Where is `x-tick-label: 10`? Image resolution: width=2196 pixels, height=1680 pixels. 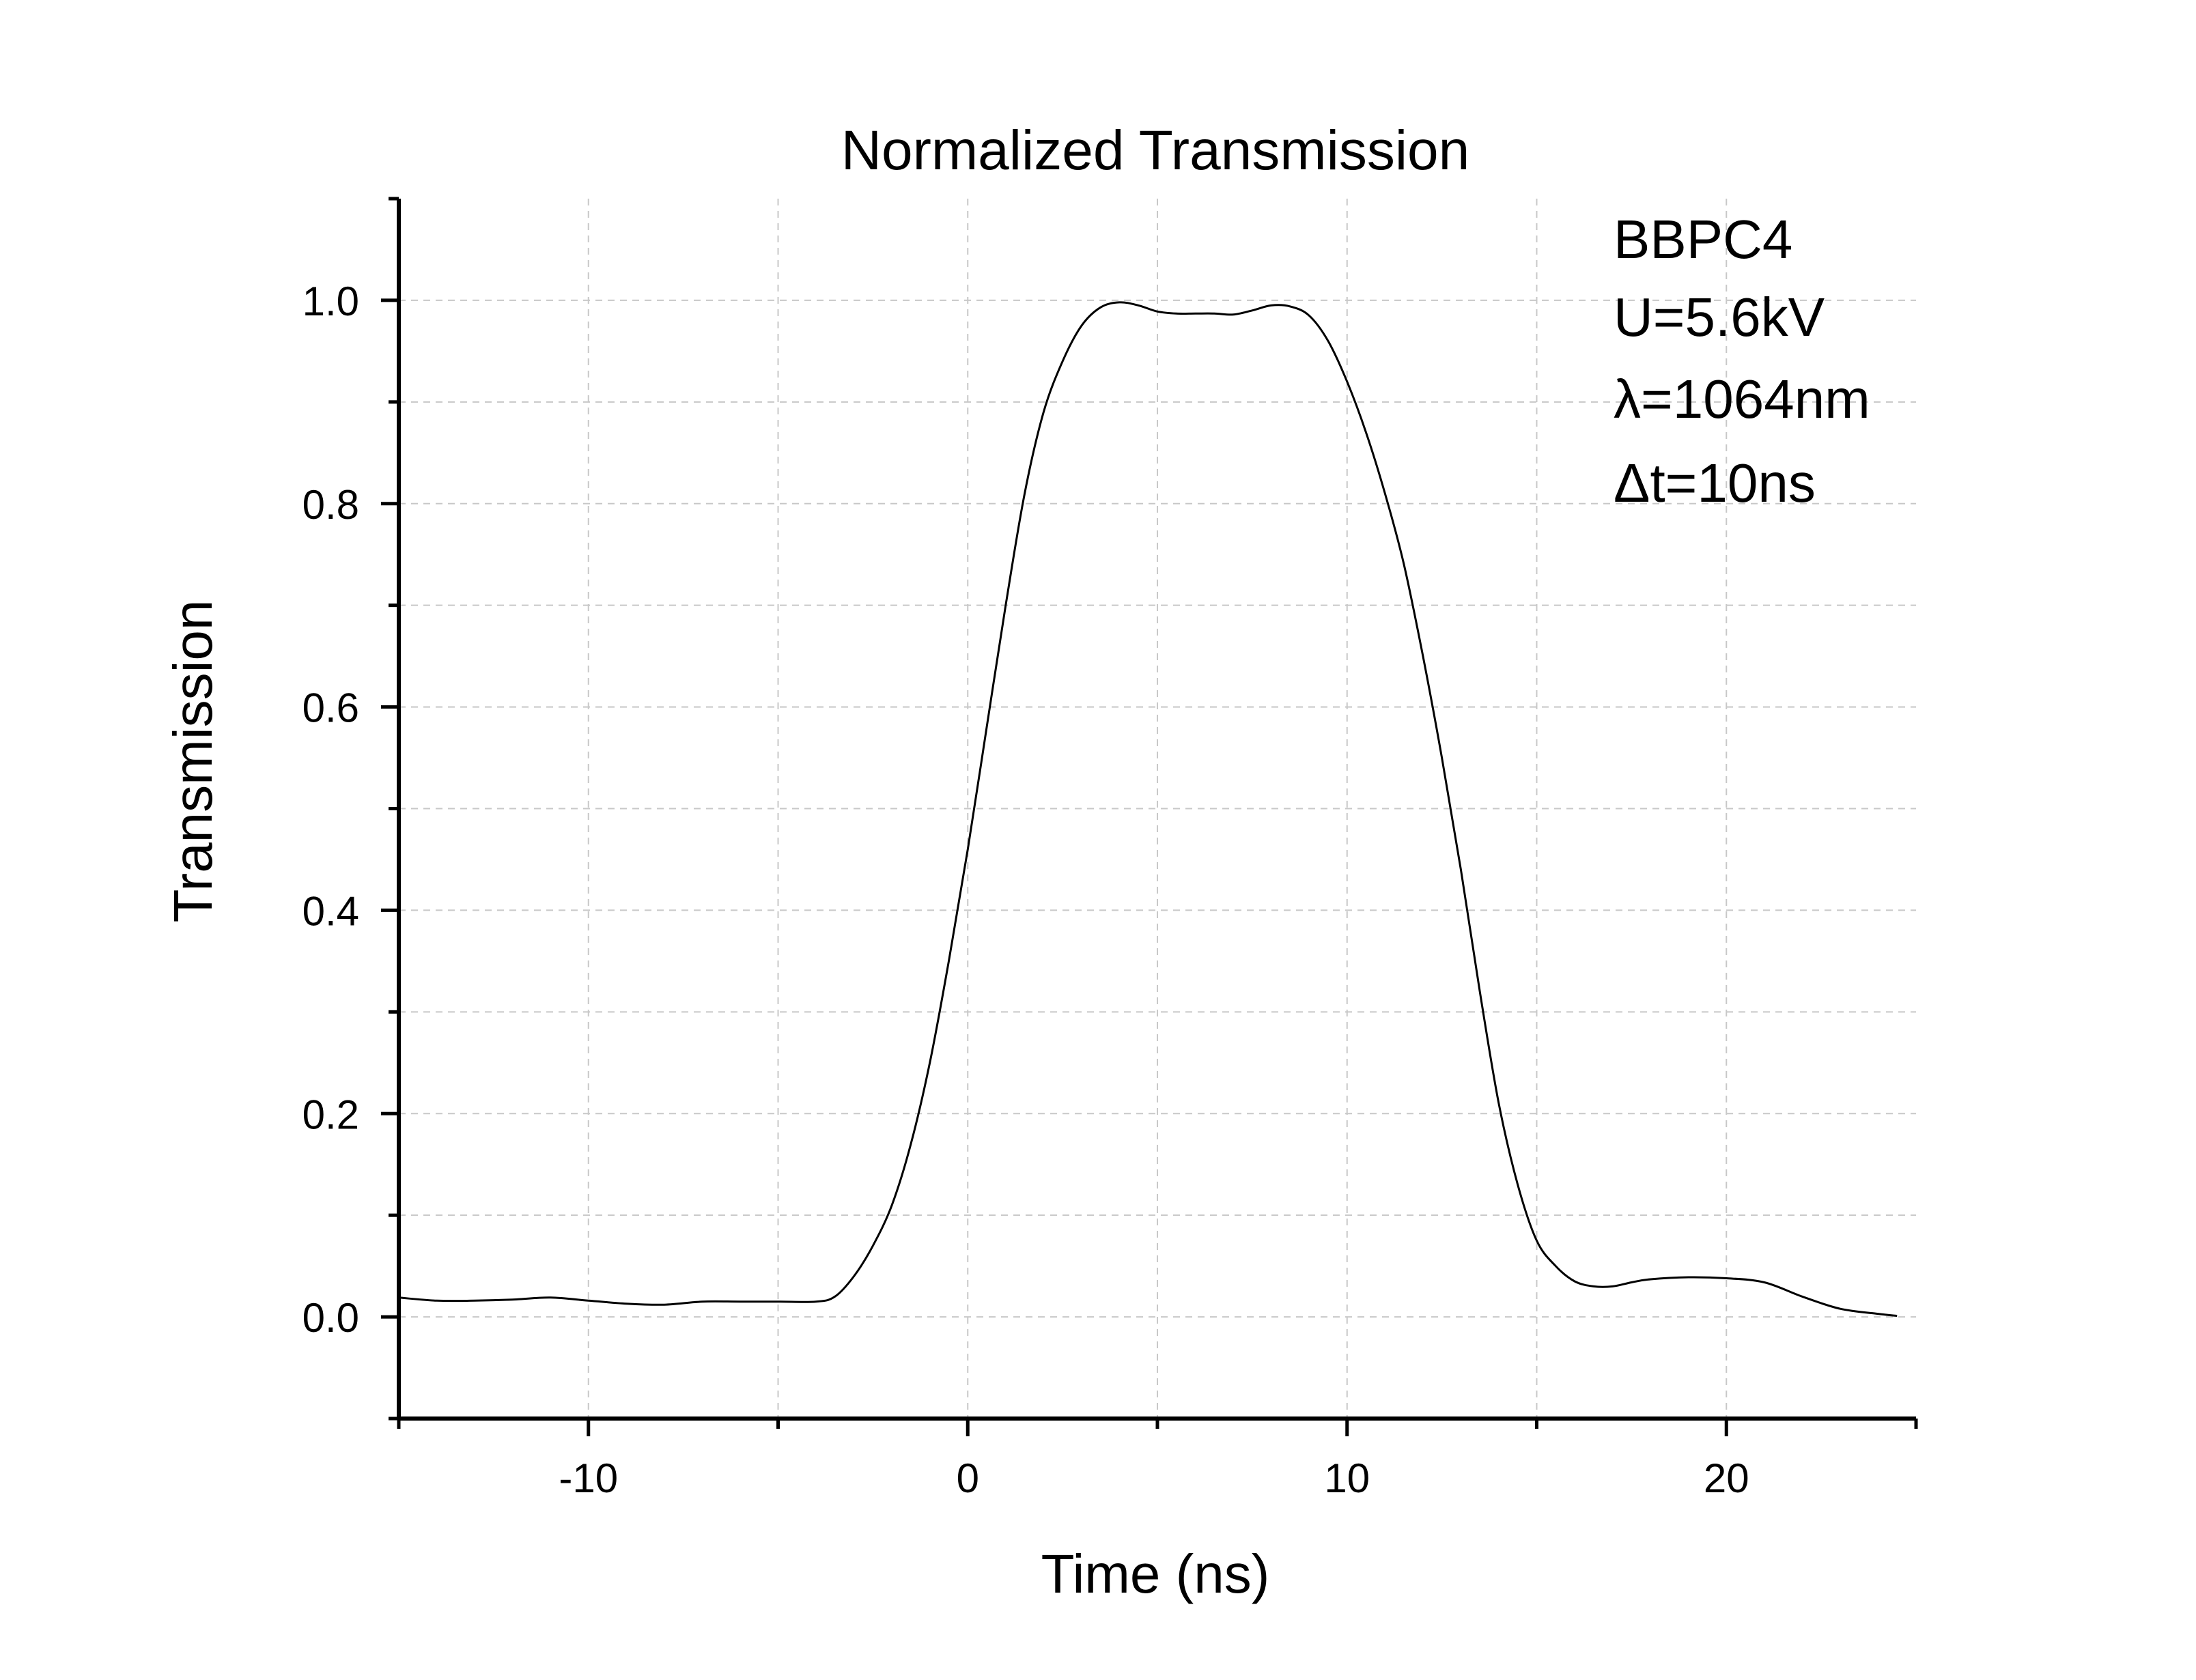 x-tick-label: 10 is located at coordinates (1347, 1478).